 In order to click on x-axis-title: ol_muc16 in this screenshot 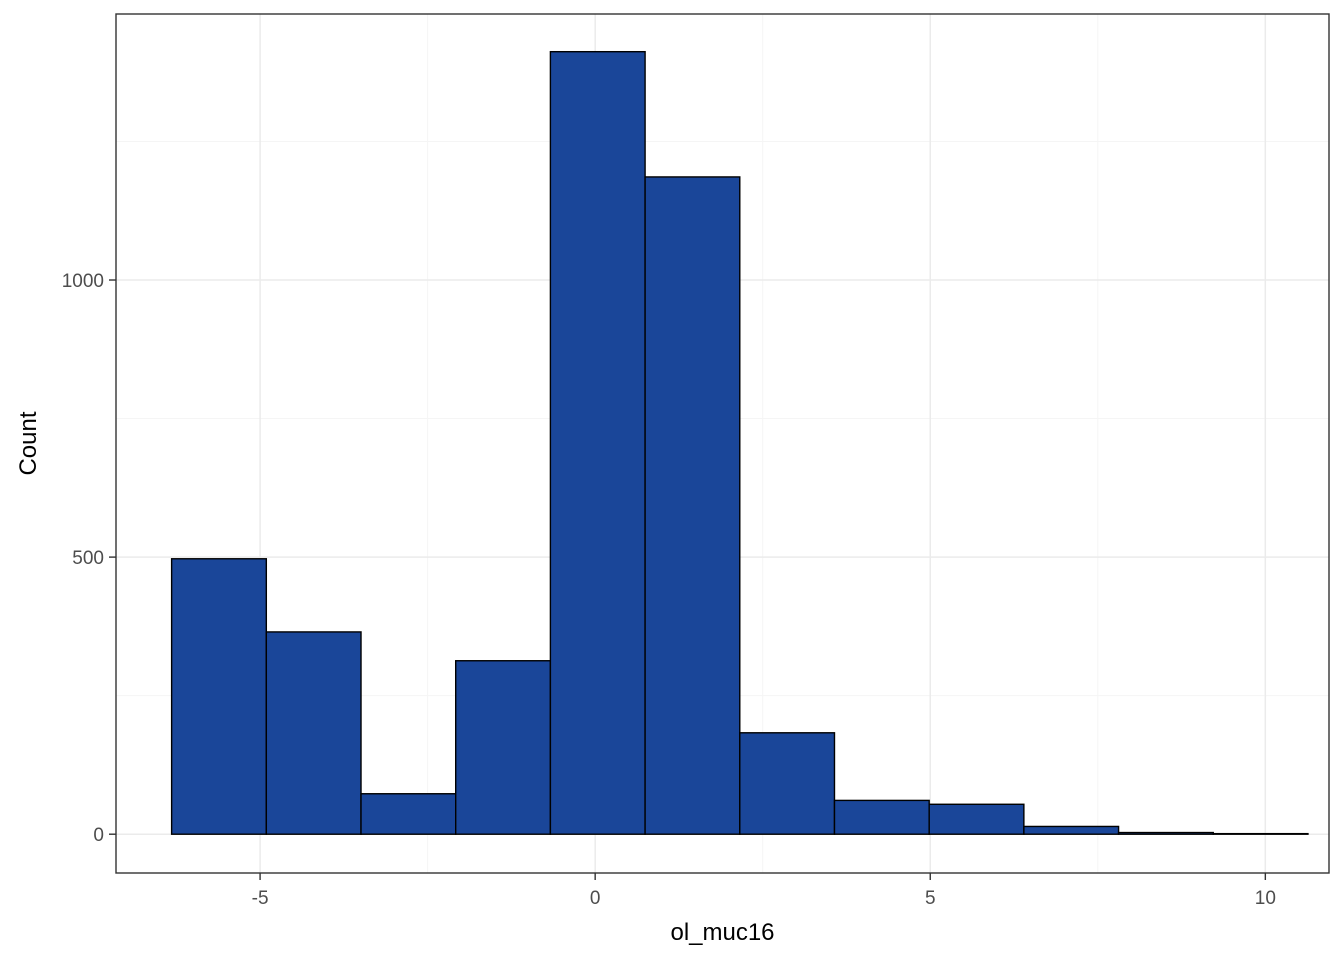, I will do `click(722, 932)`.